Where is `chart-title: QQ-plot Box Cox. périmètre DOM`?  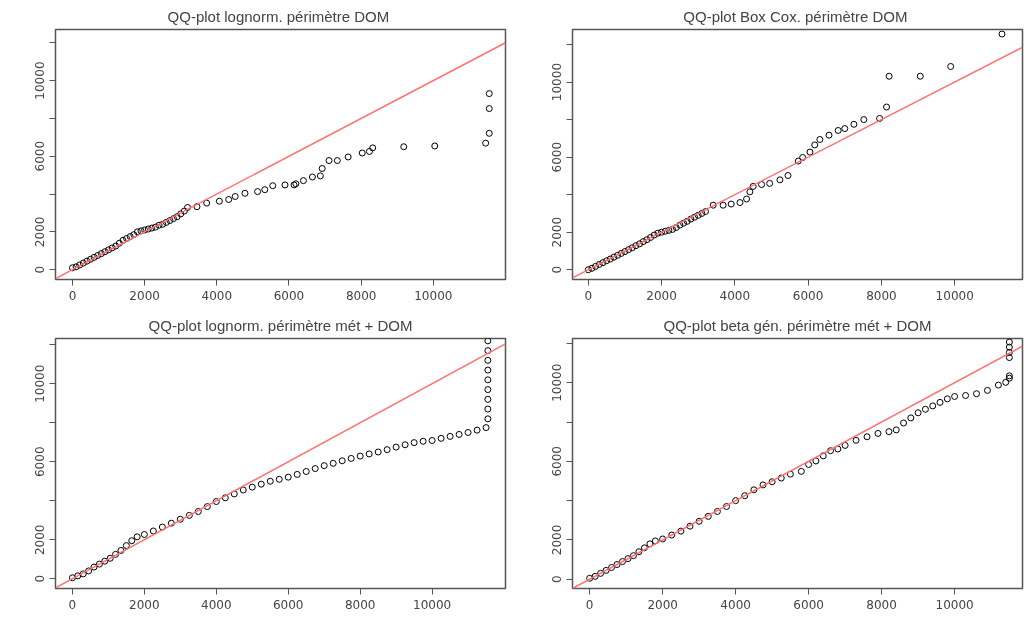
chart-title: QQ-plot Box Cox. périmètre DOM is located at coordinates (795, 16).